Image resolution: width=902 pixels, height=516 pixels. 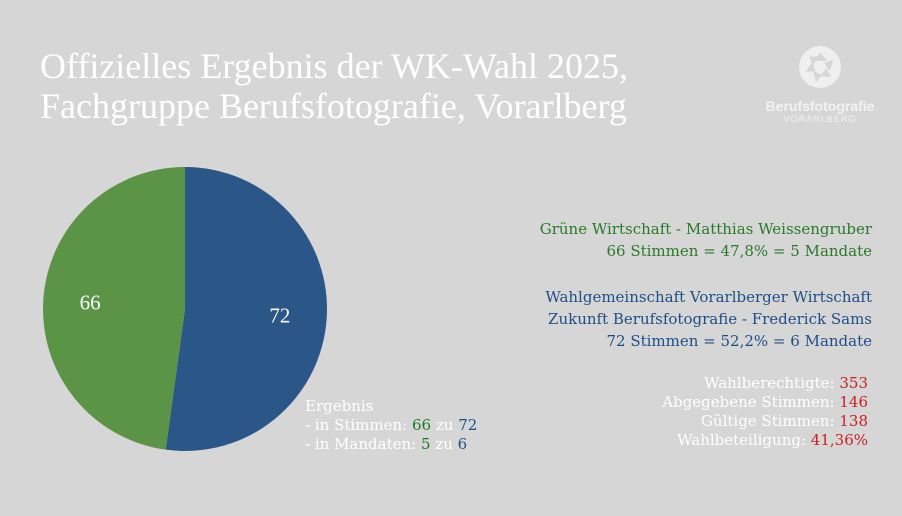 I want to click on stat-eligible: Wahlberechtigte: 353, so click(x=765, y=383).